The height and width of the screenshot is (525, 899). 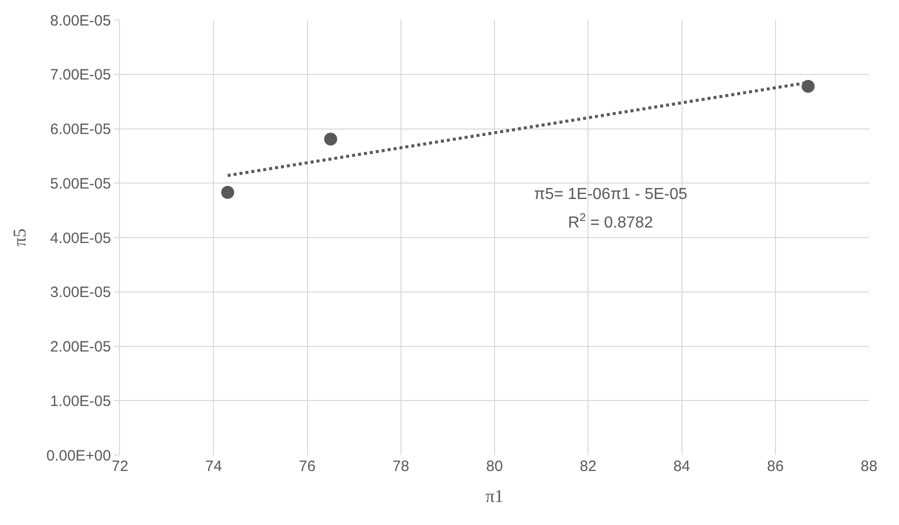 I want to click on y-tick-label: 5.00E-05, so click(x=80, y=183).